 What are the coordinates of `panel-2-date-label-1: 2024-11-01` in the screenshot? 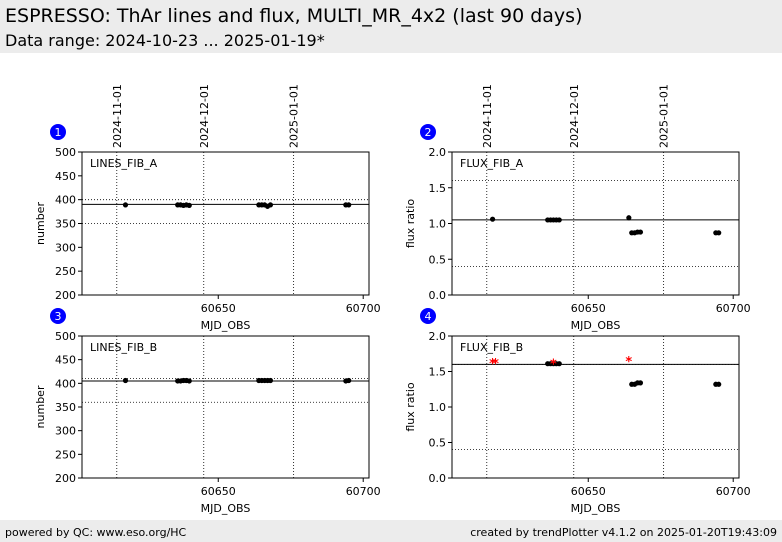 It's located at (487, 116).